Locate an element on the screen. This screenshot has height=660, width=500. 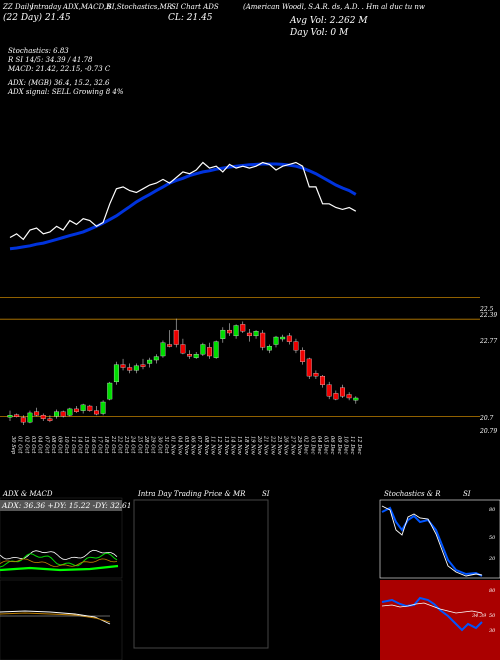
rsi-tick: 50 is located at coordinates (492, 616).